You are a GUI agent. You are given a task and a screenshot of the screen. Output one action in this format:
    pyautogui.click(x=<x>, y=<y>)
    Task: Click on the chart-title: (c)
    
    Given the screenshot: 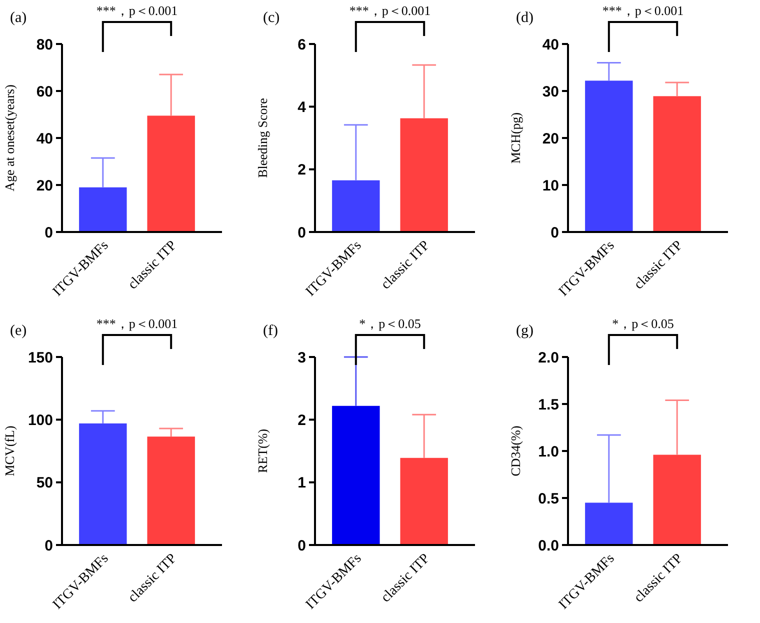 What is the action you would take?
    pyautogui.click(x=271, y=18)
    